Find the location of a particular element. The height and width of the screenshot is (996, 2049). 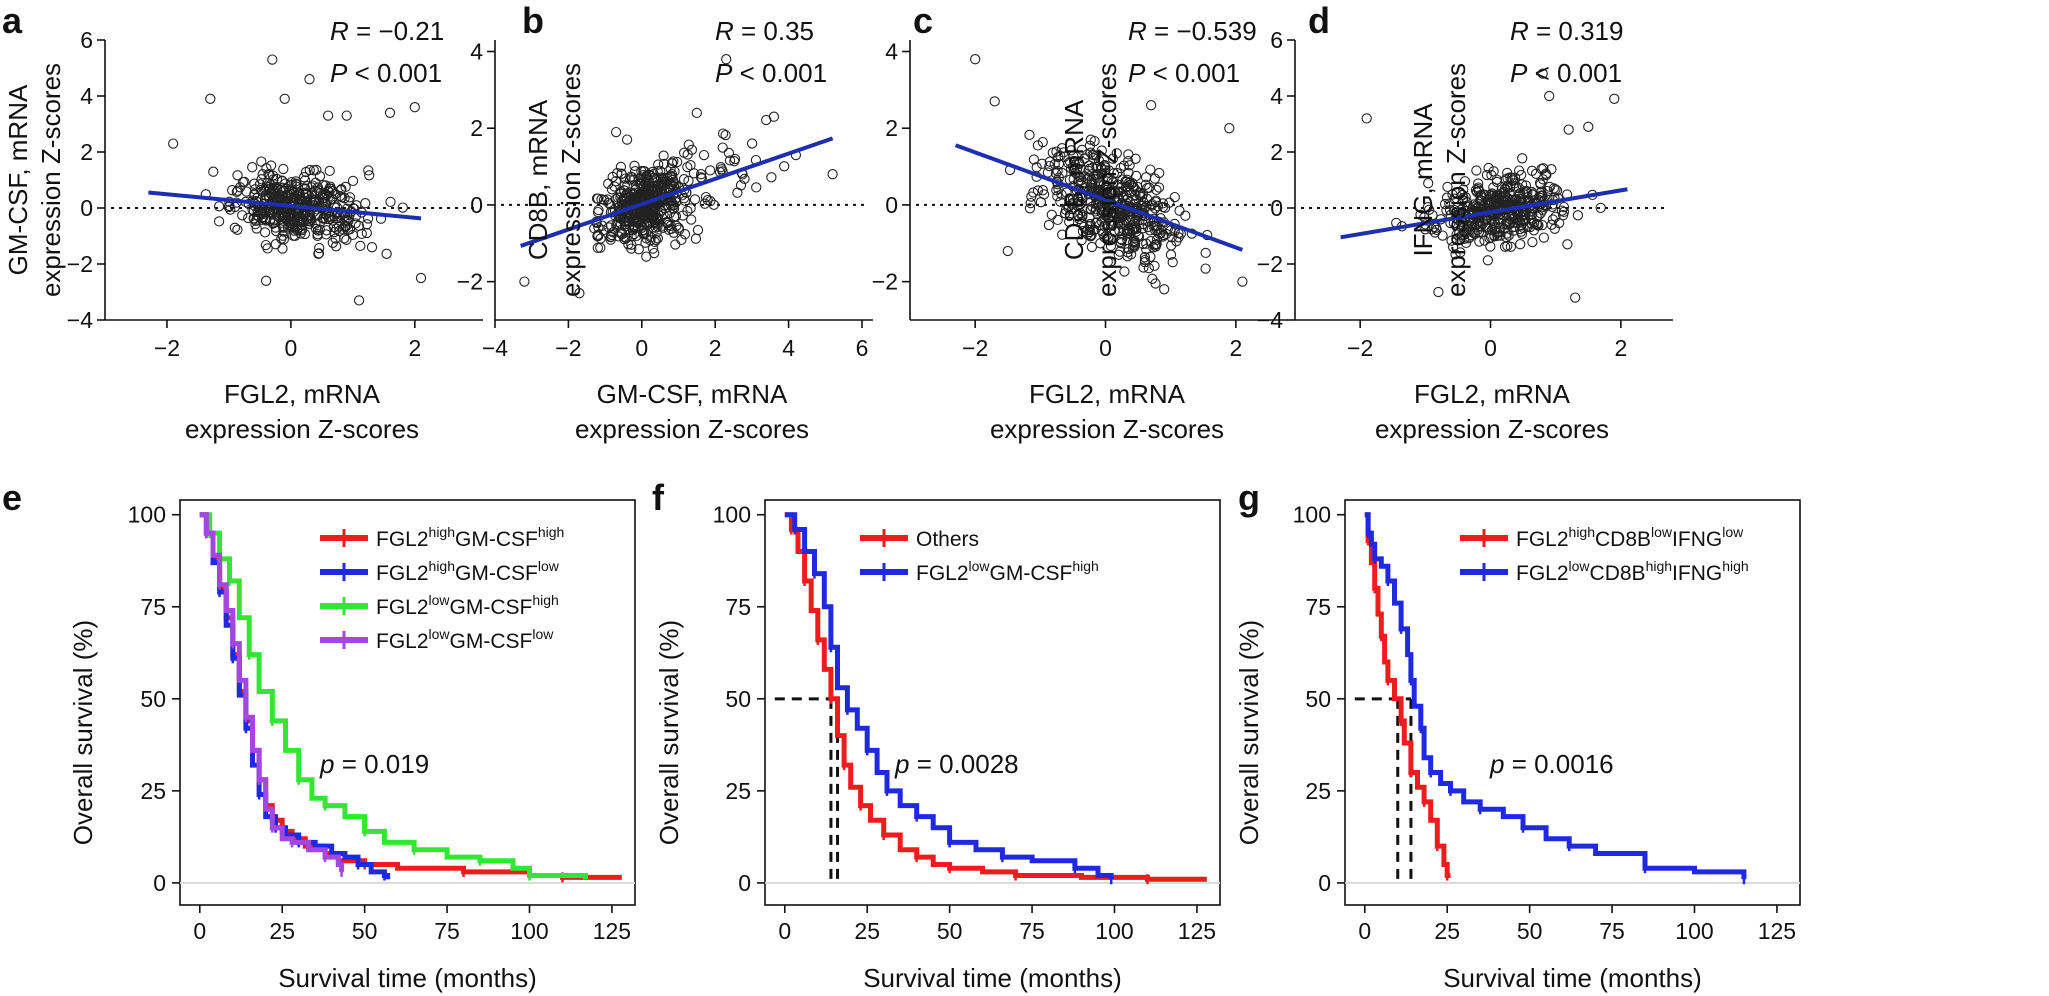

stat-p: p = 0.019 is located at coordinates (374, 764).